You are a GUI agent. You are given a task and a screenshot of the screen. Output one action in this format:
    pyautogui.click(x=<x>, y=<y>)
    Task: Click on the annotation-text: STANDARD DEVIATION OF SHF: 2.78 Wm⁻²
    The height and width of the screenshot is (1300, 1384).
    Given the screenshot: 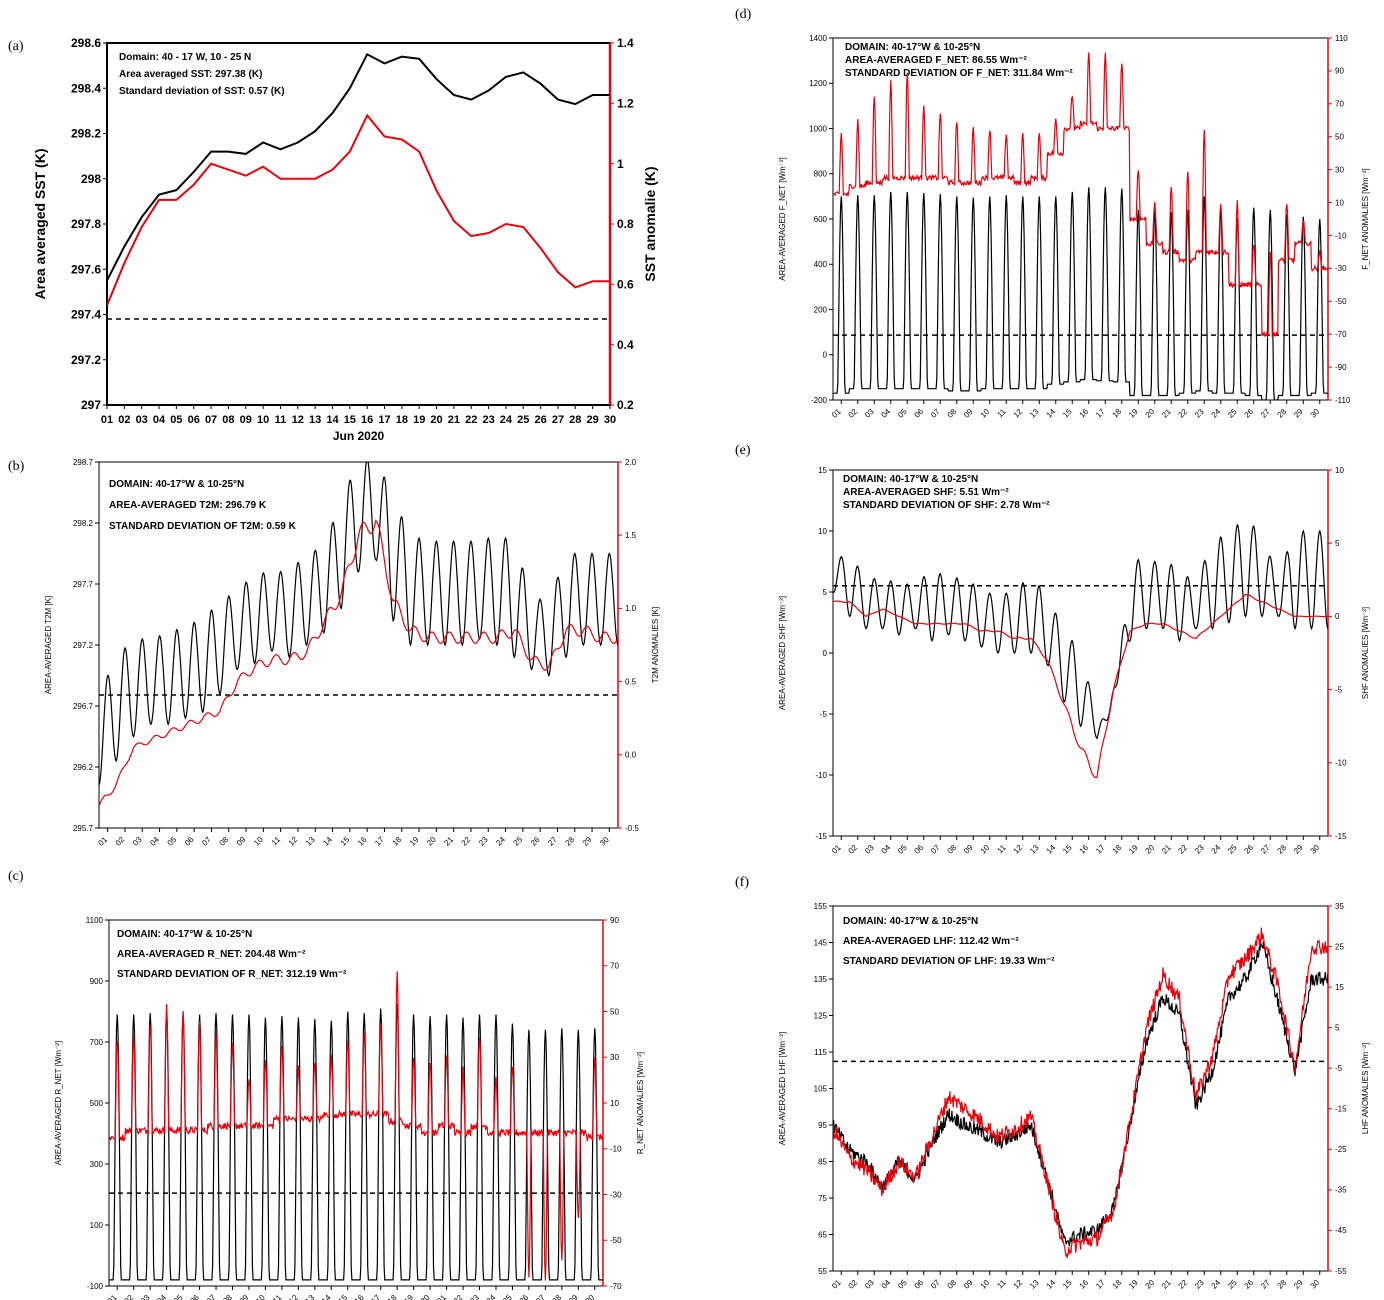 What is the action you would take?
    pyautogui.click(x=946, y=505)
    